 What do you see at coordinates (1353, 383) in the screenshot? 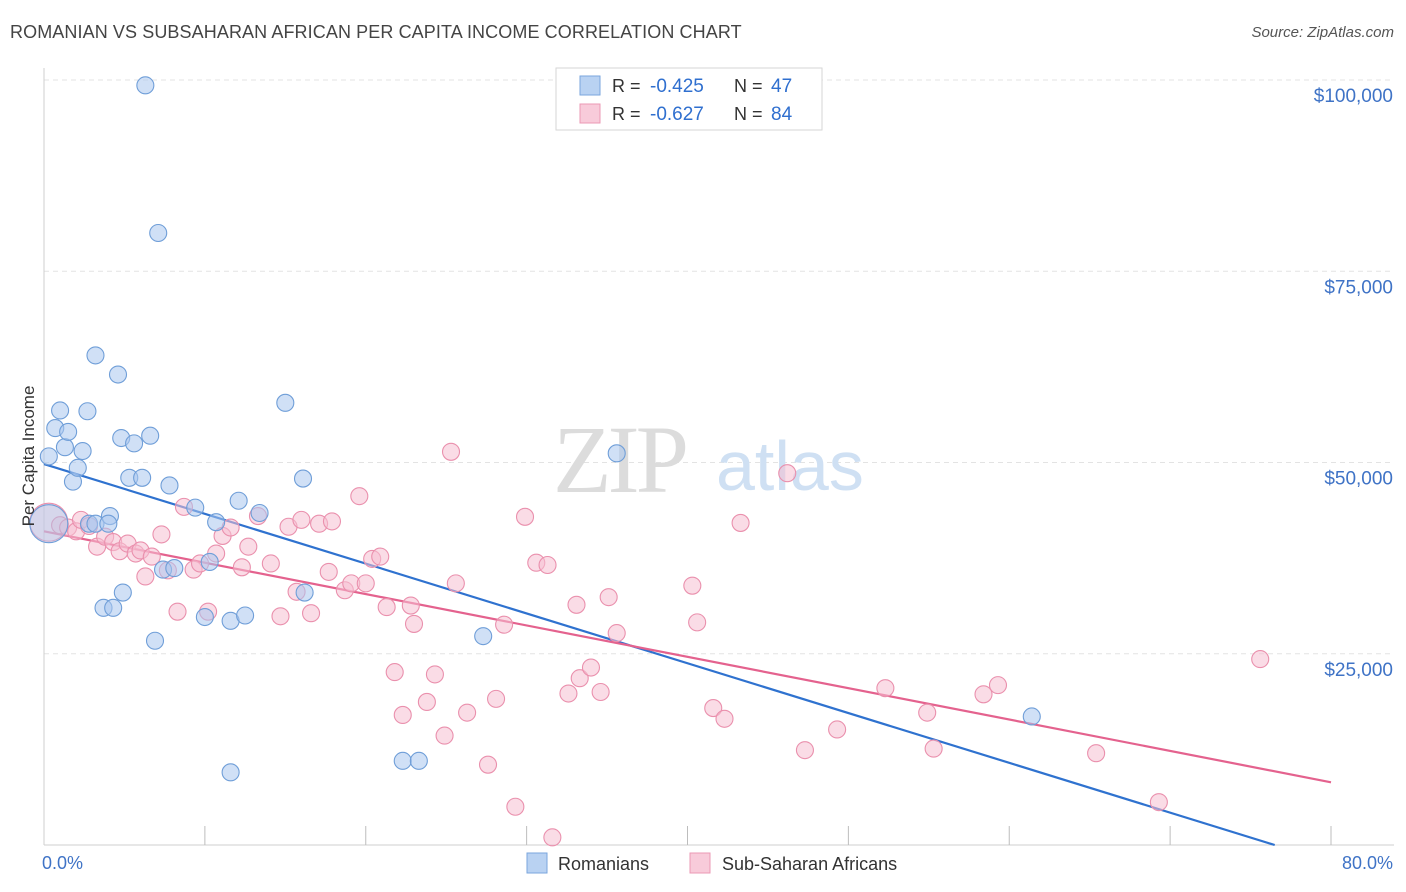
I see `y-tick-labels: $25,000 $50,000 $75,000 $100,000` at bounding box center [1353, 383].